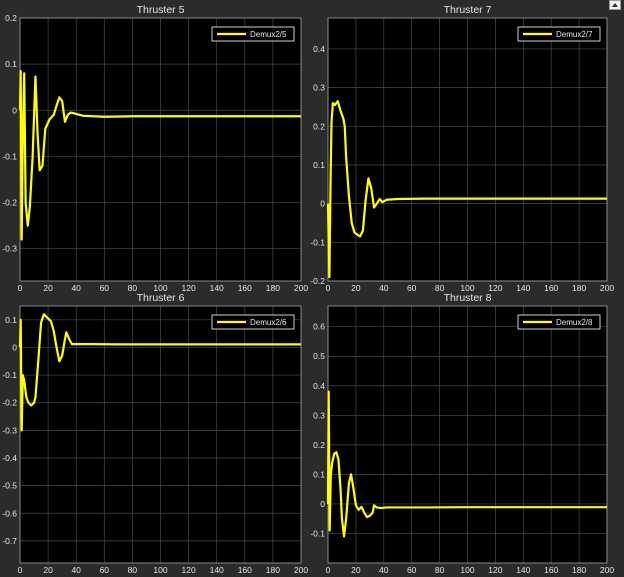 The image size is (624, 577). I want to click on y-tick-label: -0.5, so click(9, 486).